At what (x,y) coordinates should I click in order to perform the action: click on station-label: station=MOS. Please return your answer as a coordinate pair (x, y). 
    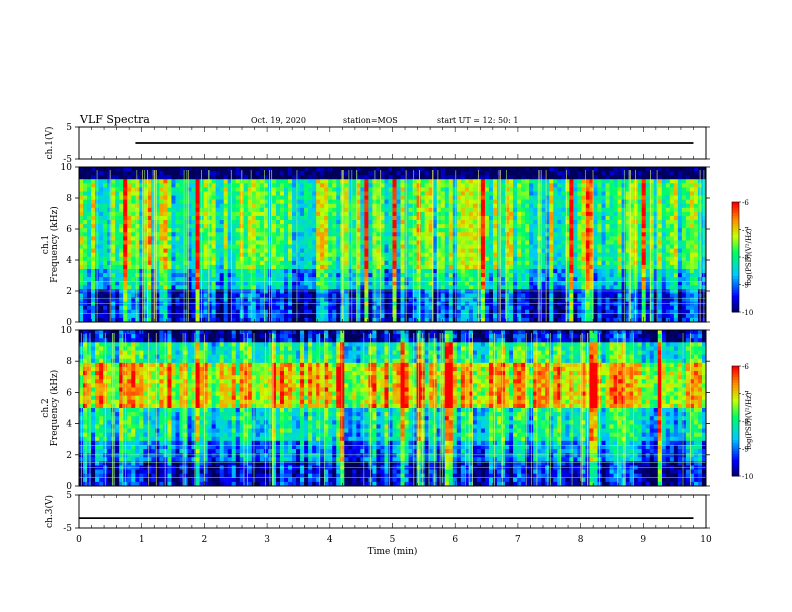
    Looking at the image, I should click on (370, 120).